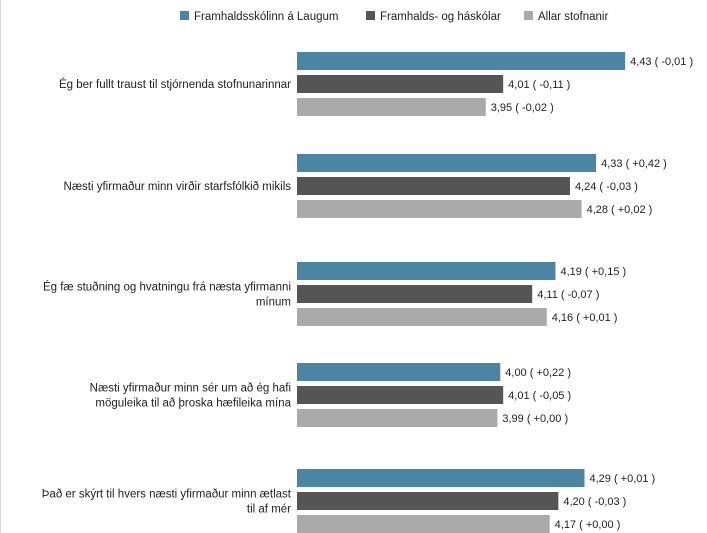 This screenshot has width=707, height=533. What do you see at coordinates (266, 17) in the screenshot?
I see `legend-label-1: Framhaldsskólinn á Laugum` at bounding box center [266, 17].